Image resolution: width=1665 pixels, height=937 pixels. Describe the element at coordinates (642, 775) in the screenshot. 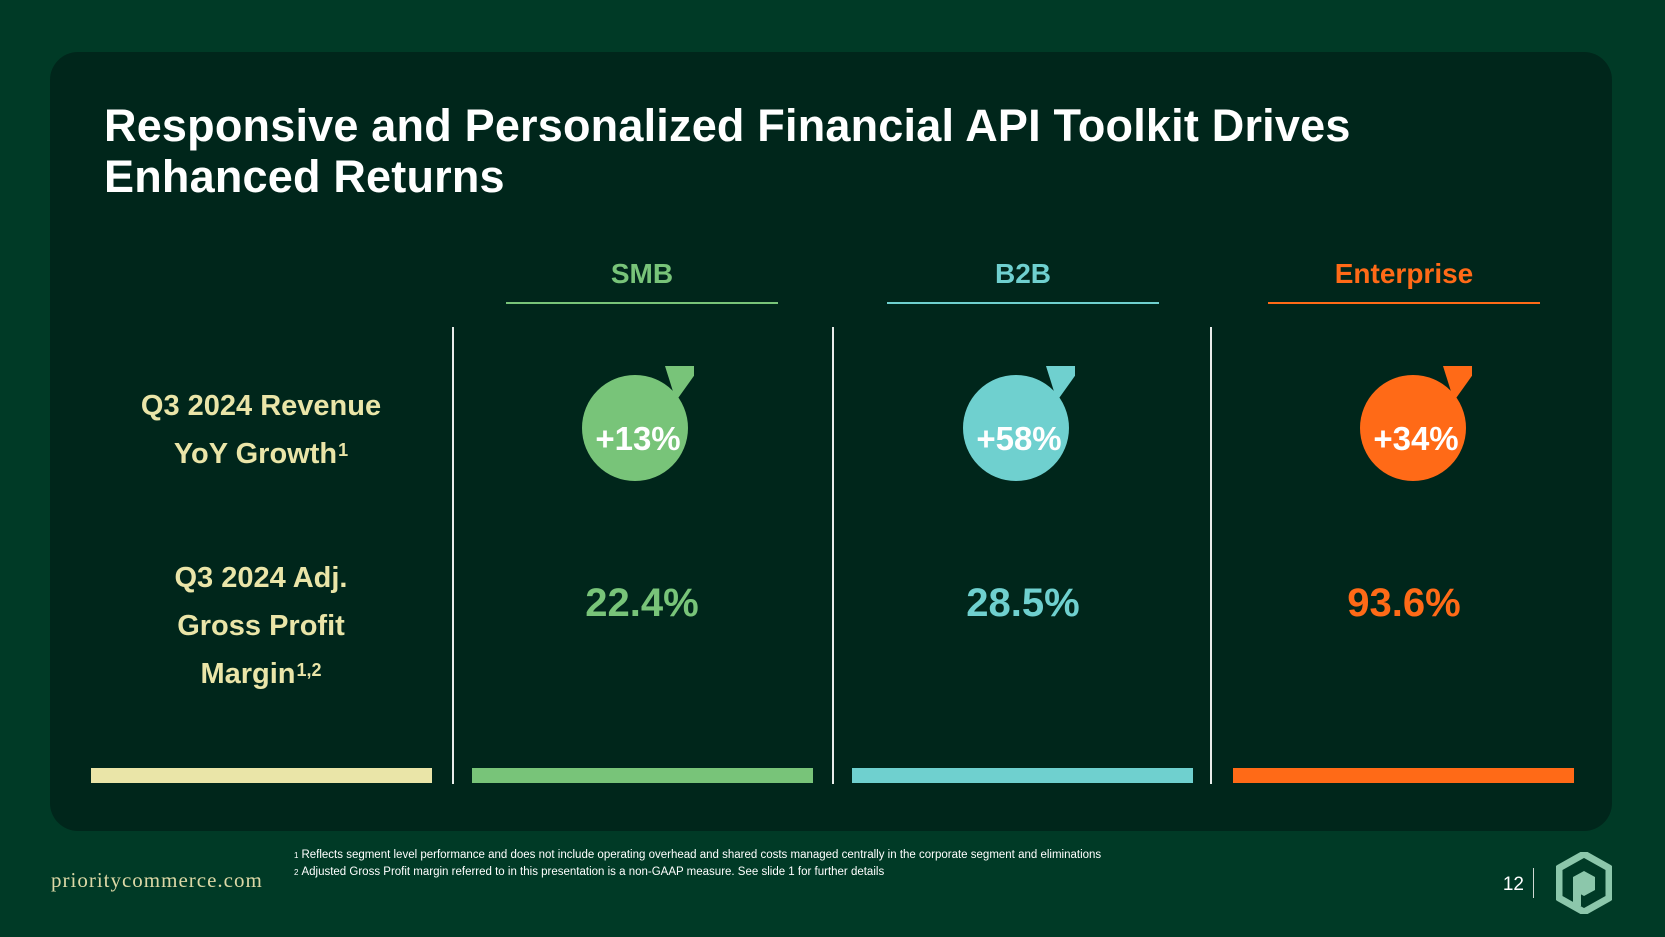

I see `segment-bar-smb` at that location.